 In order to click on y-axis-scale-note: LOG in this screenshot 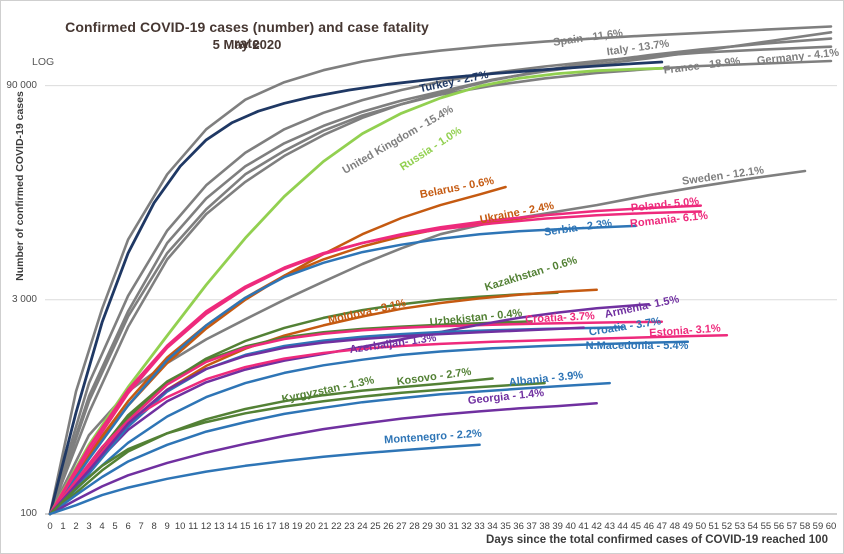, I will do `click(43, 62)`.